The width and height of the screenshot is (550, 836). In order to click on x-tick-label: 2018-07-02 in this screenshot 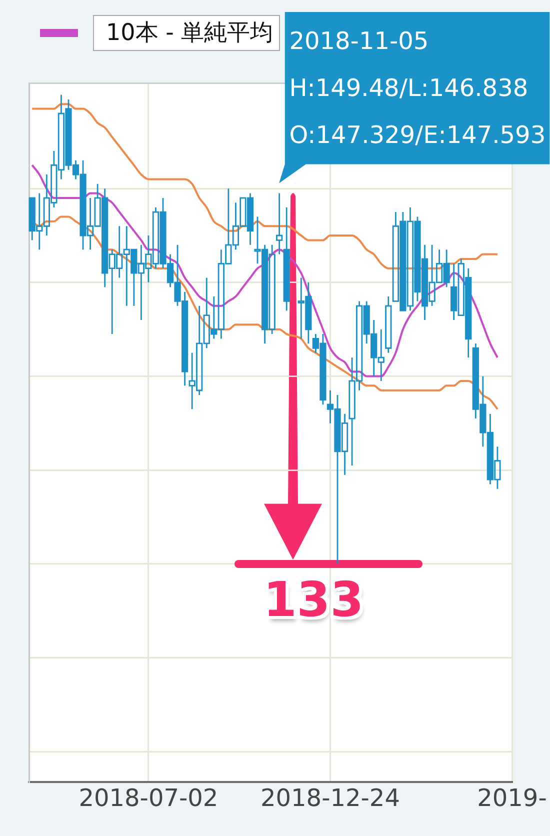, I will do `click(148, 798)`.